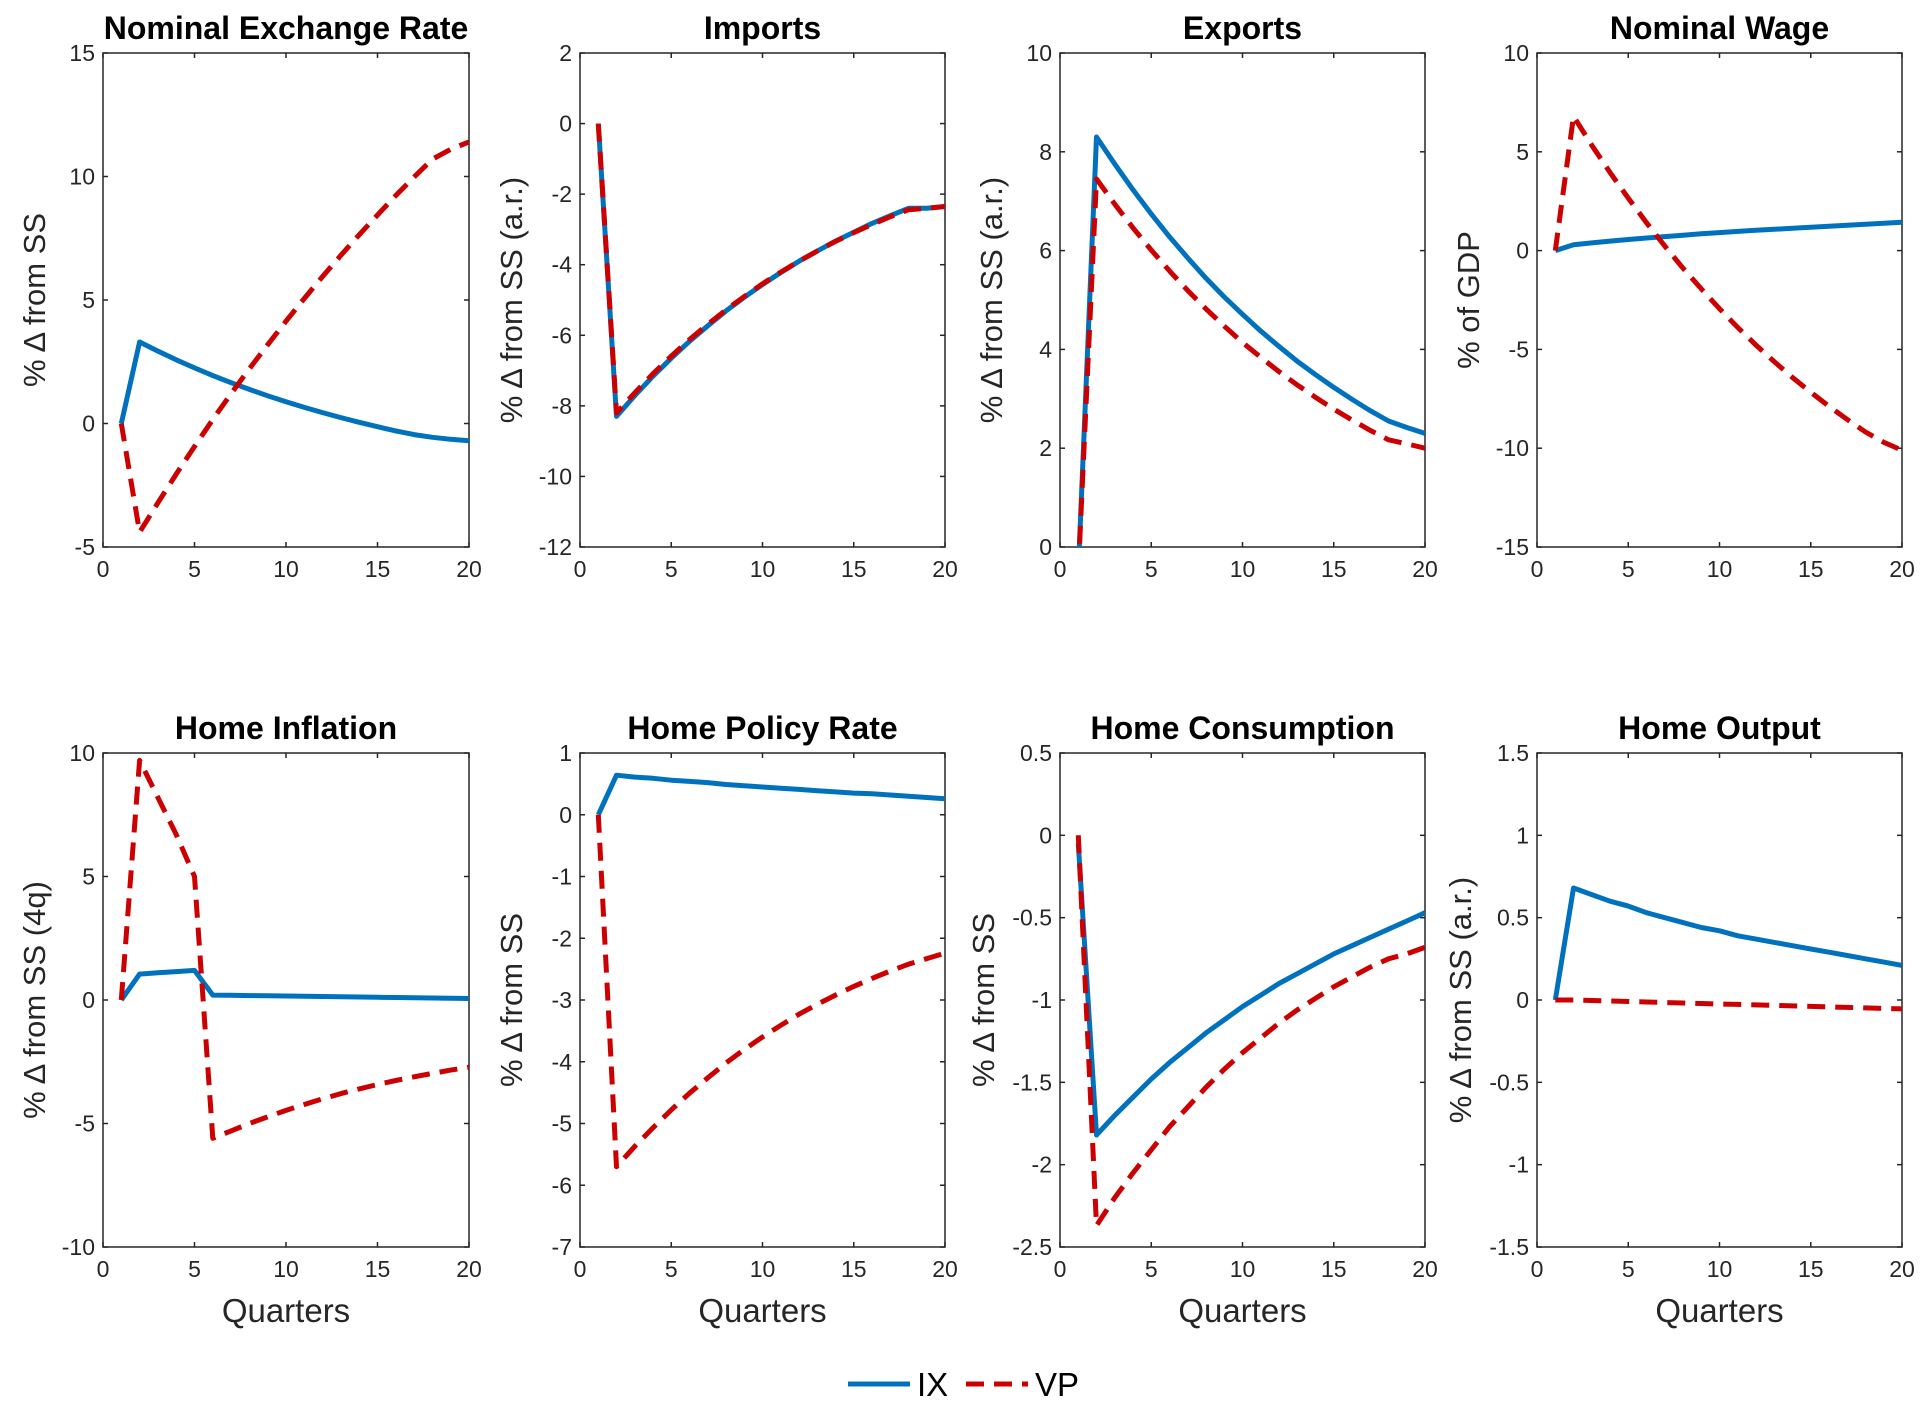  What do you see at coordinates (34, 1000) in the screenshot?
I see `y-axis-label: % Δ from SS (4q)` at bounding box center [34, 1000].